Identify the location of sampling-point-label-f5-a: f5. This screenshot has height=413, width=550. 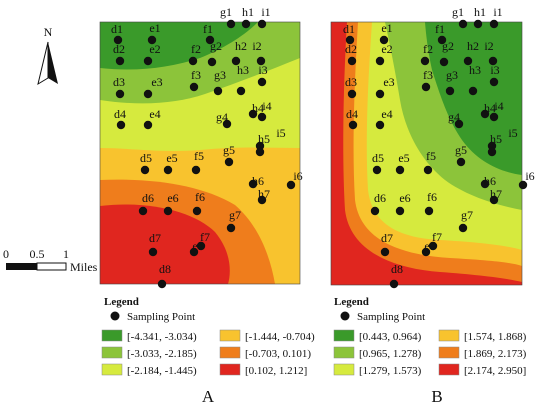
(199, 156).